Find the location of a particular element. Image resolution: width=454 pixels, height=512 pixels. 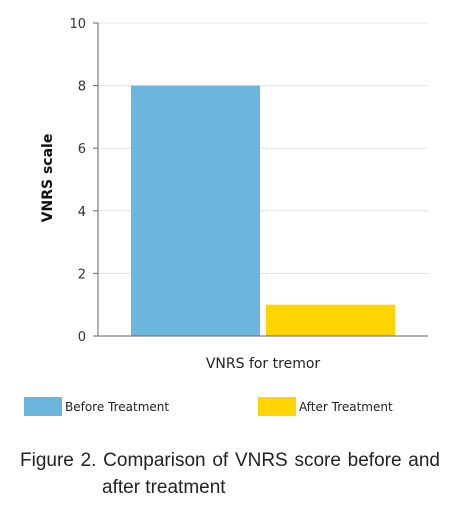

legend-label-before: Before Treatment is located at coordinates (117, 406).